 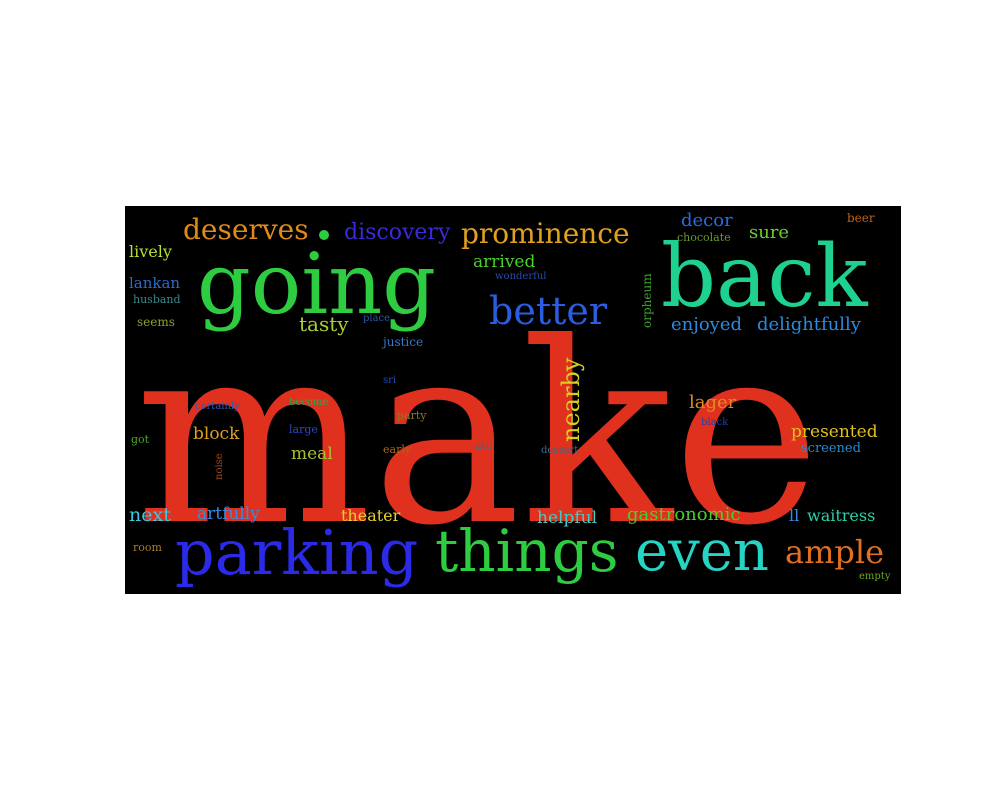 What do you see at coordinates (324, 324) in the screenshot?
I see `word-tasty: tasty` at bounding box center [324, 324].